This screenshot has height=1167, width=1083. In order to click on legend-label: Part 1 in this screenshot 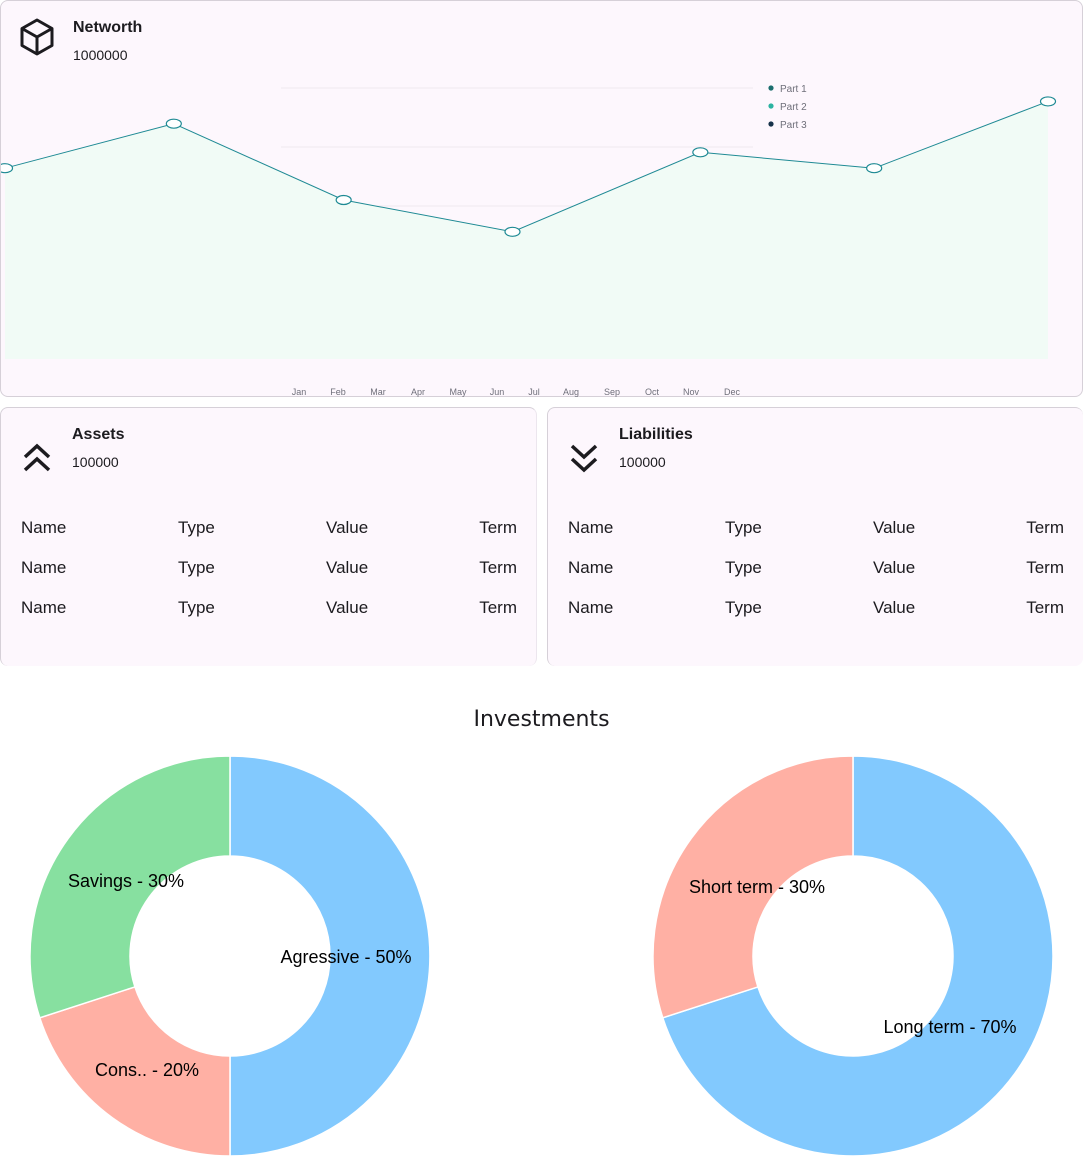, I will do `click(793, 89)`.